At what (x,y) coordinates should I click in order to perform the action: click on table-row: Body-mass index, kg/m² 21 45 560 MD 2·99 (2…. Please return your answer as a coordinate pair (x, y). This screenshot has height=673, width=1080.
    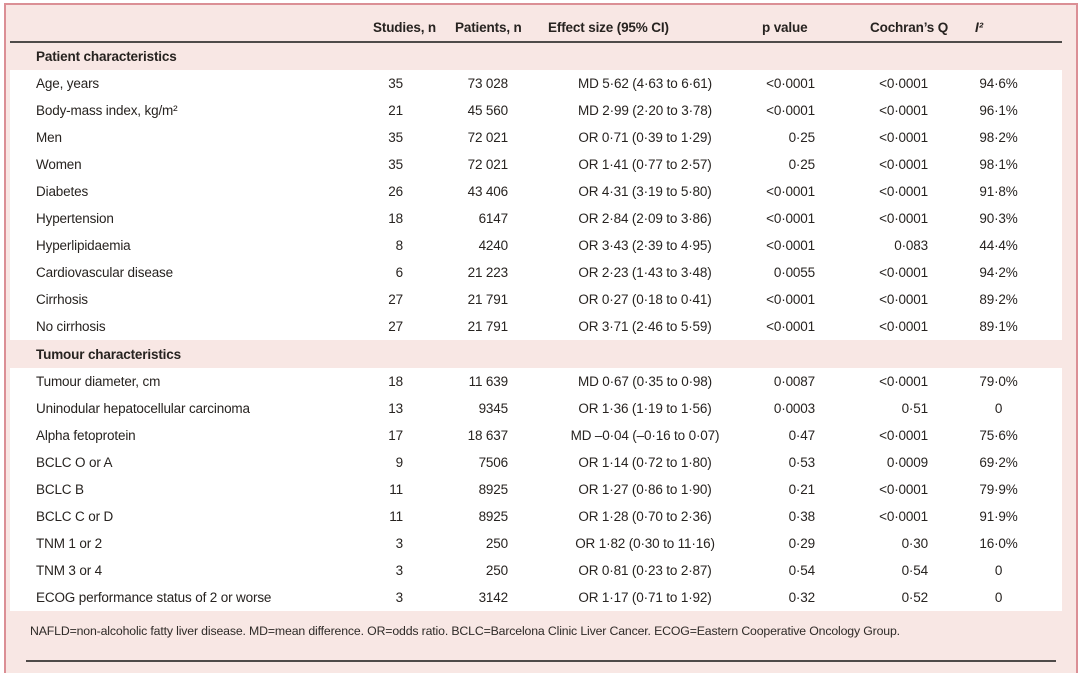
    Looking at the image, I should click on (536, 110).